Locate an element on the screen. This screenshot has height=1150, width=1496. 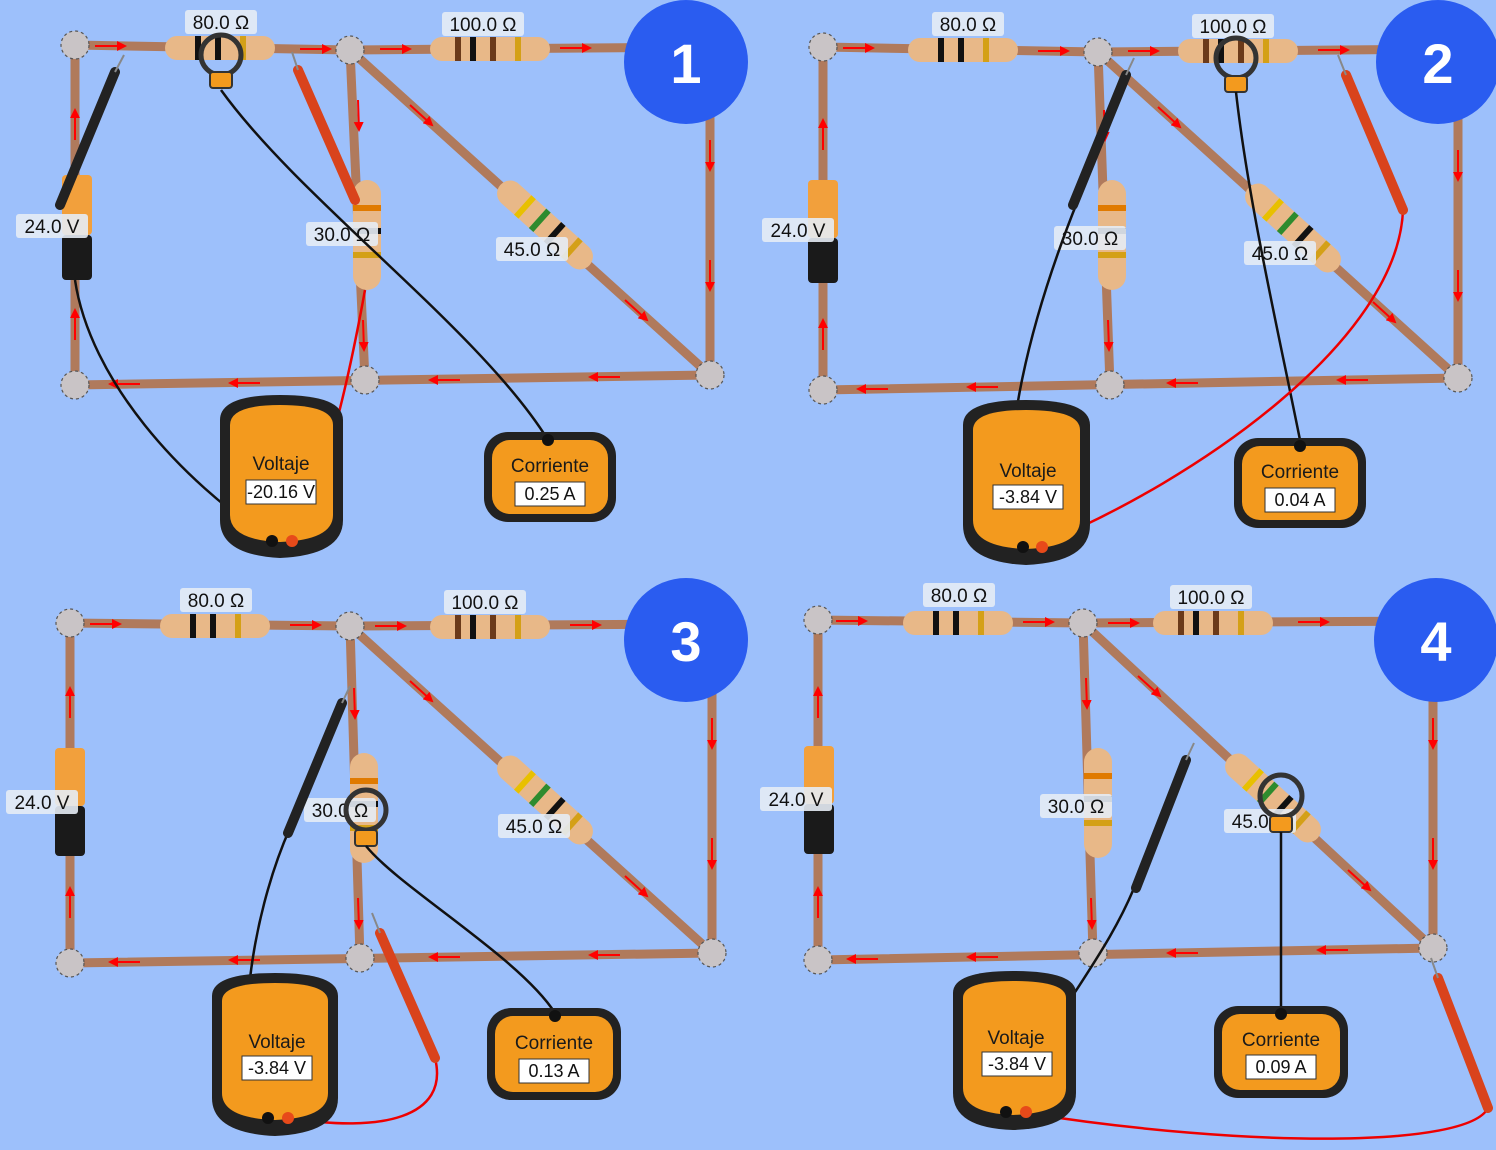
svg-text: 1 is located at coordinates (685, 63).